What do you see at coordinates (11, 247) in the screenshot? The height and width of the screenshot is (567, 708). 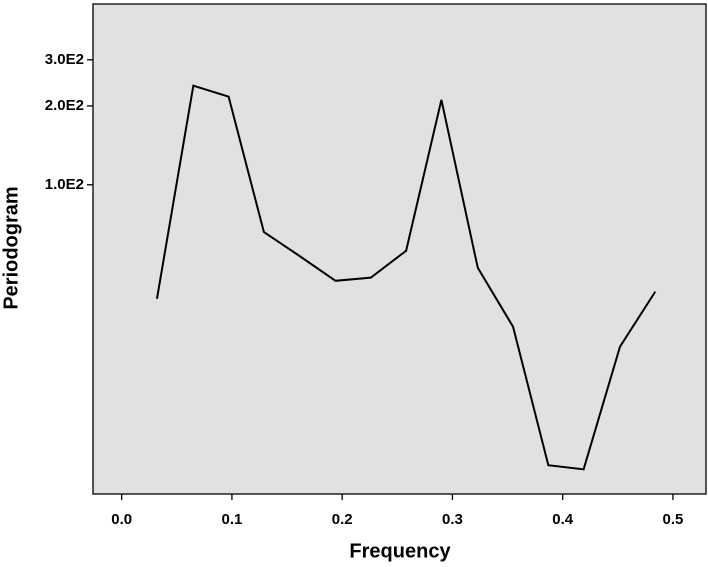 I see `y-axis-title: Periodogram` at bounding box center [11, 247].